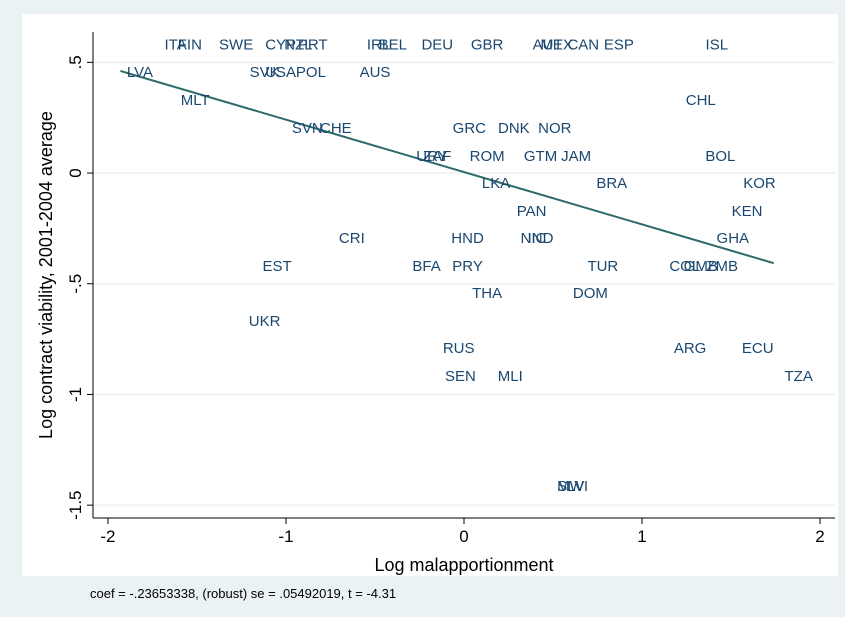 This screenshot has width=845, height=617. I want to click on point-label: PAN, so click(532, 211).